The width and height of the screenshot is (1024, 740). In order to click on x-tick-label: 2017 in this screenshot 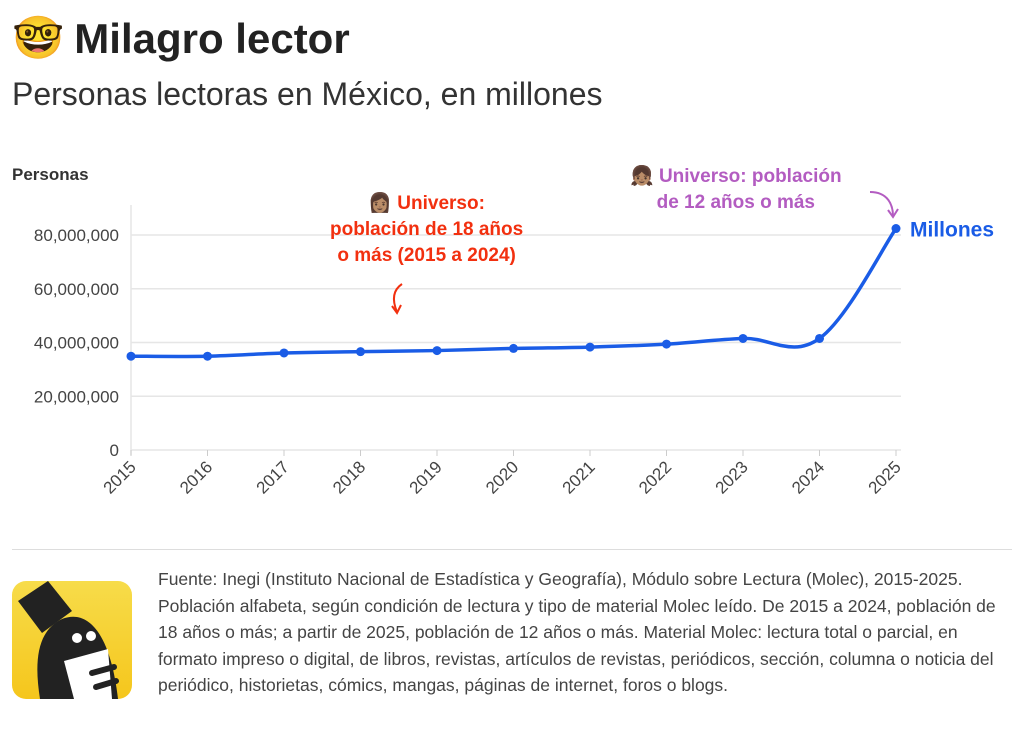, I will do `click(273, 477)`.